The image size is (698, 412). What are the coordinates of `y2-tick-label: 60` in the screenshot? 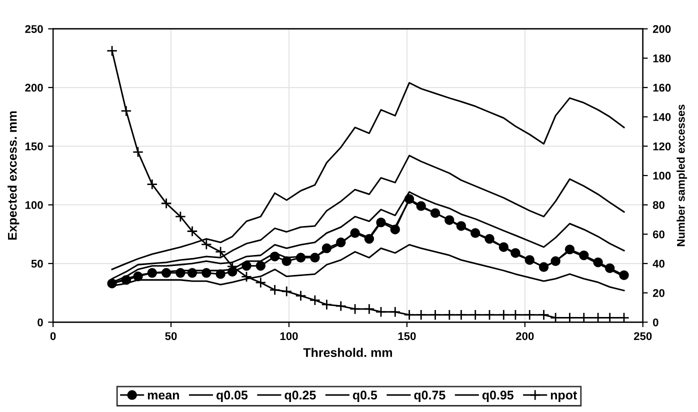 It's located at (658, 234).